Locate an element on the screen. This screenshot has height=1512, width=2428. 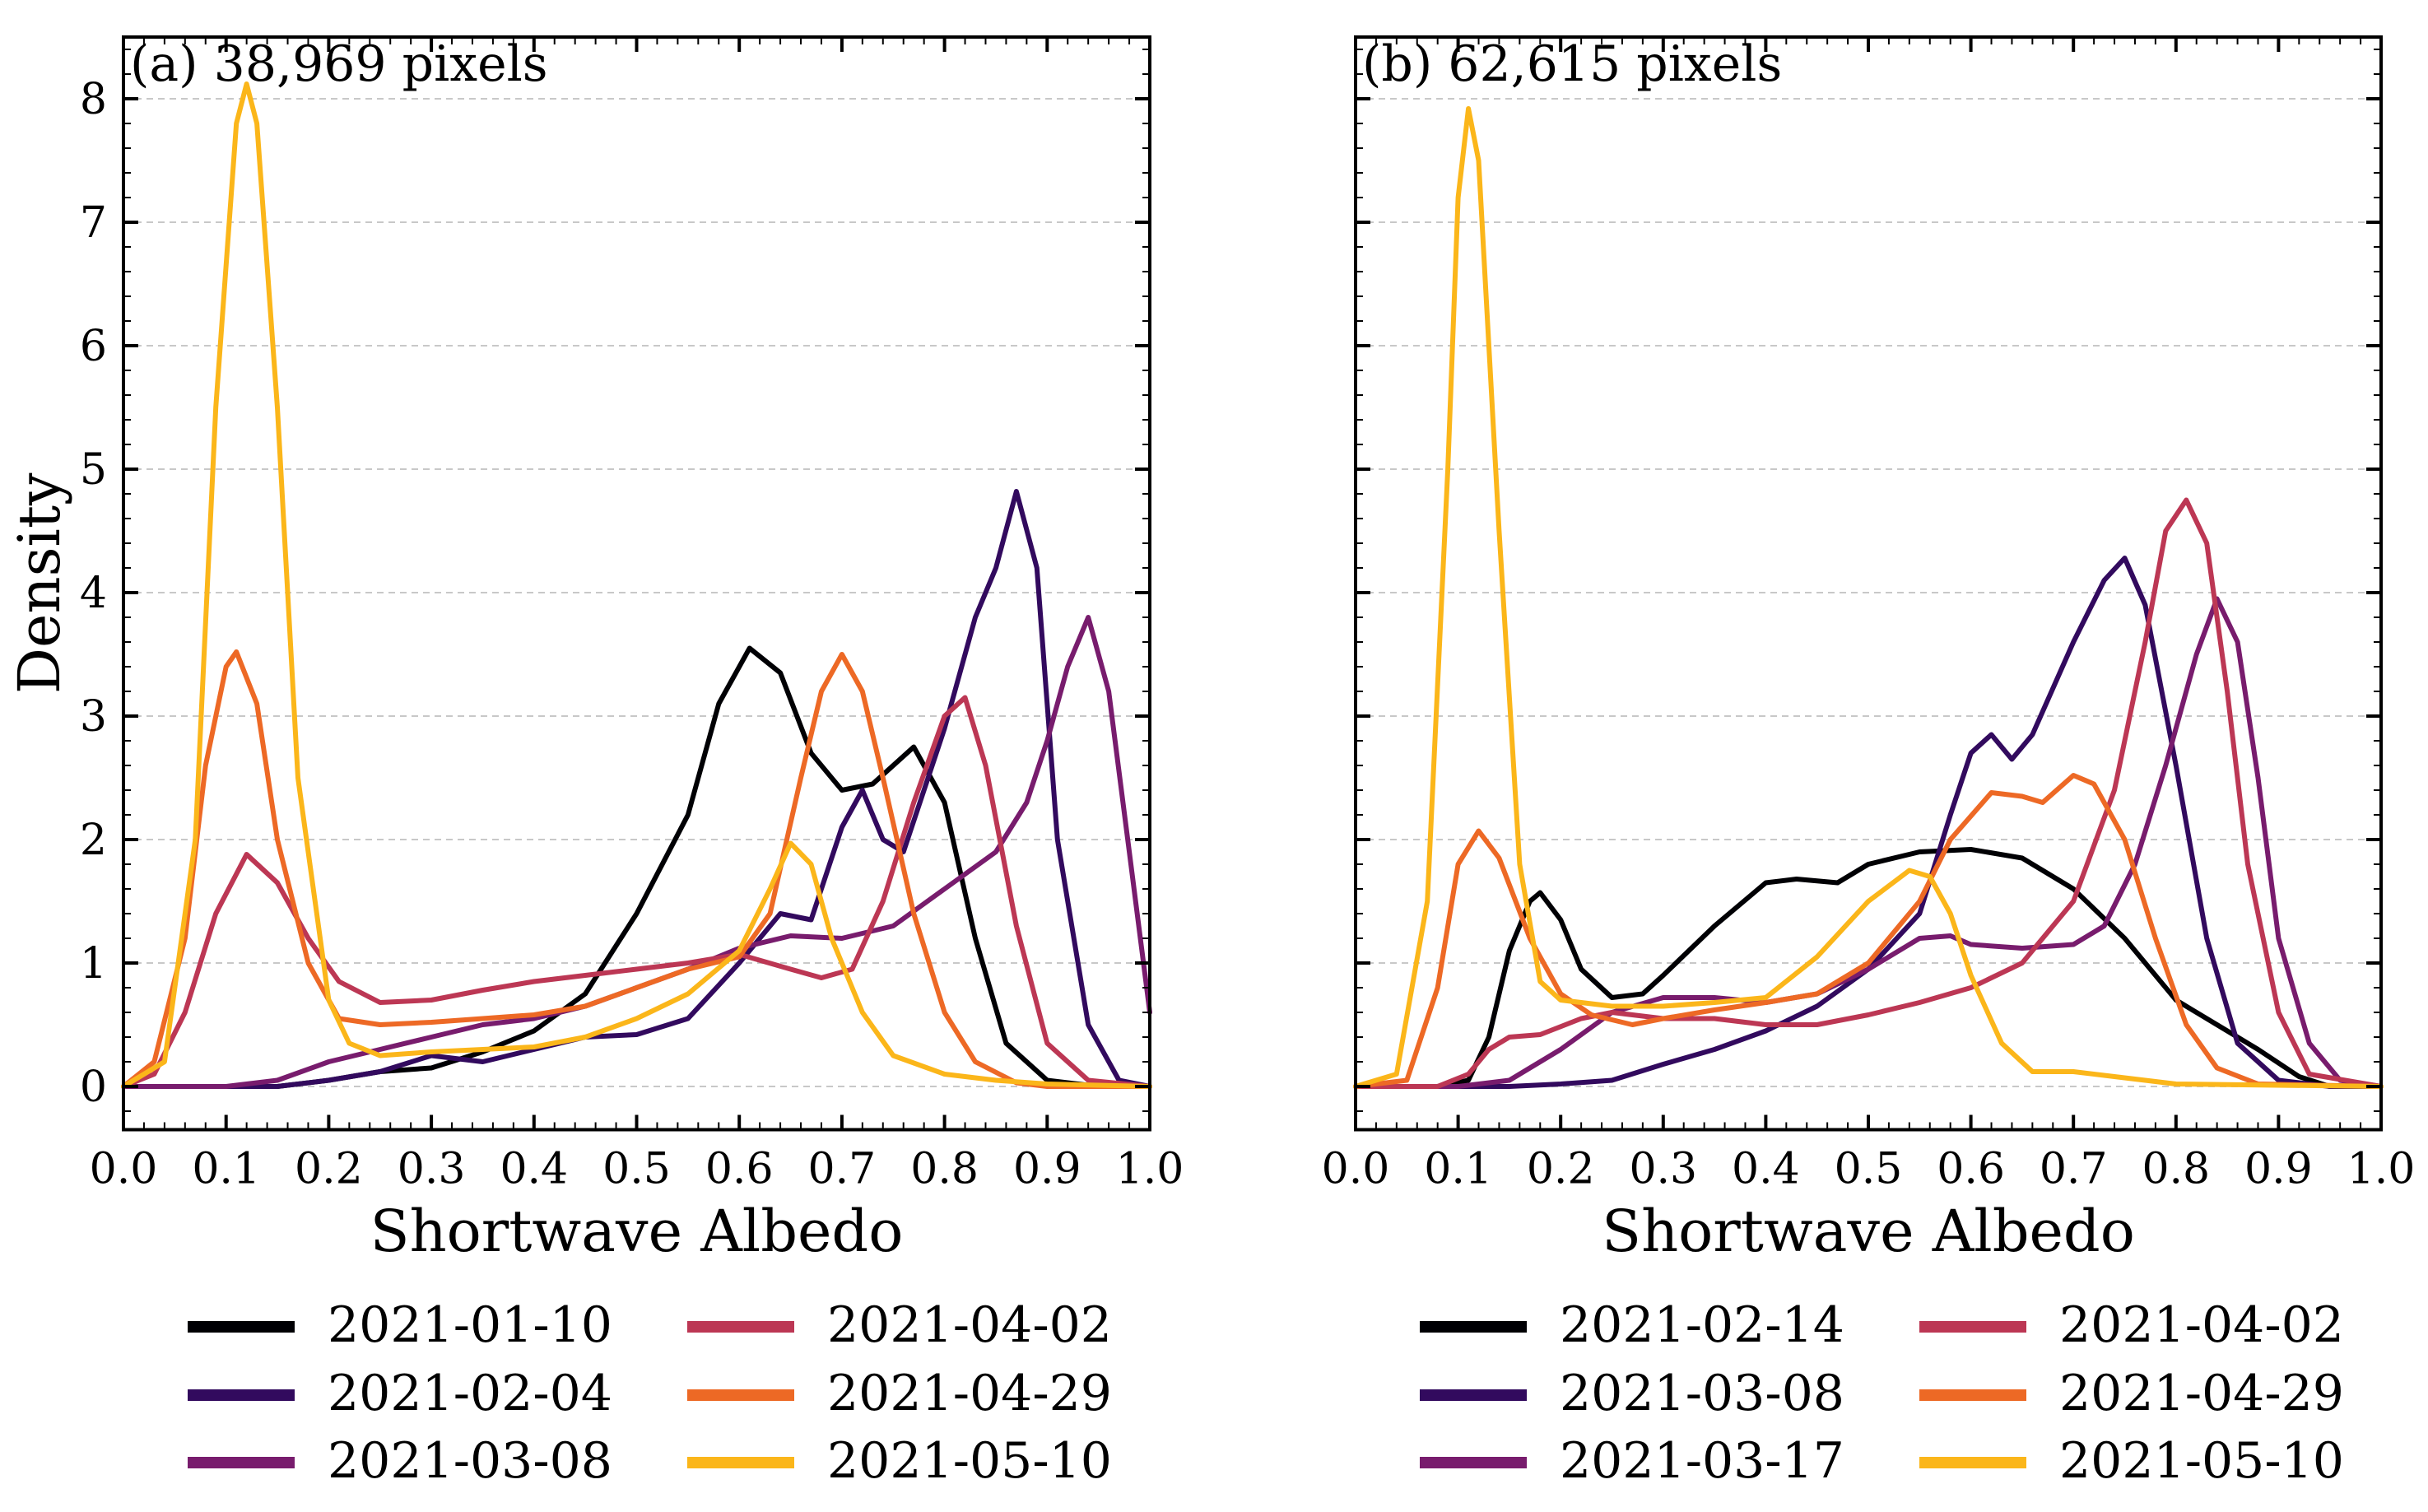
legend-label: 2021-01-10 is located at coordinates (470, 1325).